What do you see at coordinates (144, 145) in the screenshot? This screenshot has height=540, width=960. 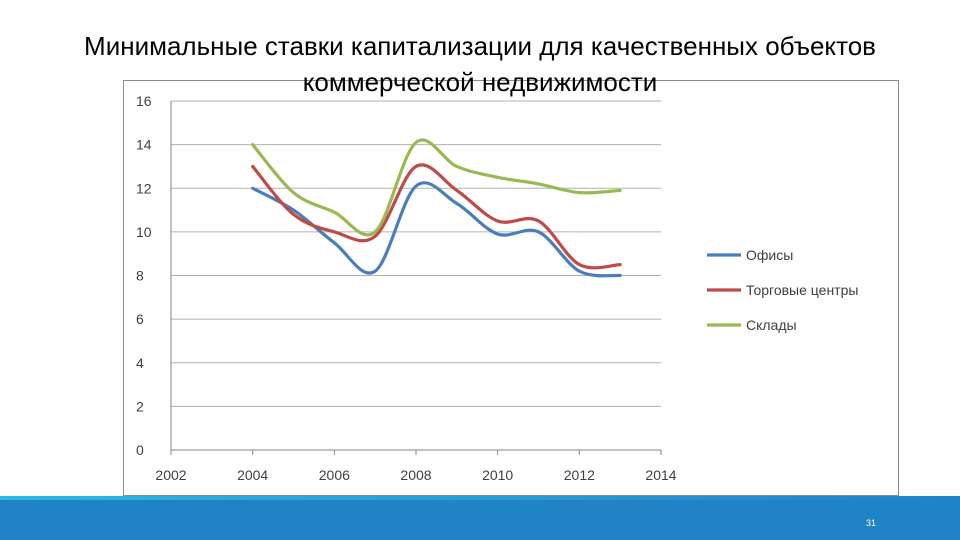 I see `y-tick-label: 14` at bounding box center [144, 145].